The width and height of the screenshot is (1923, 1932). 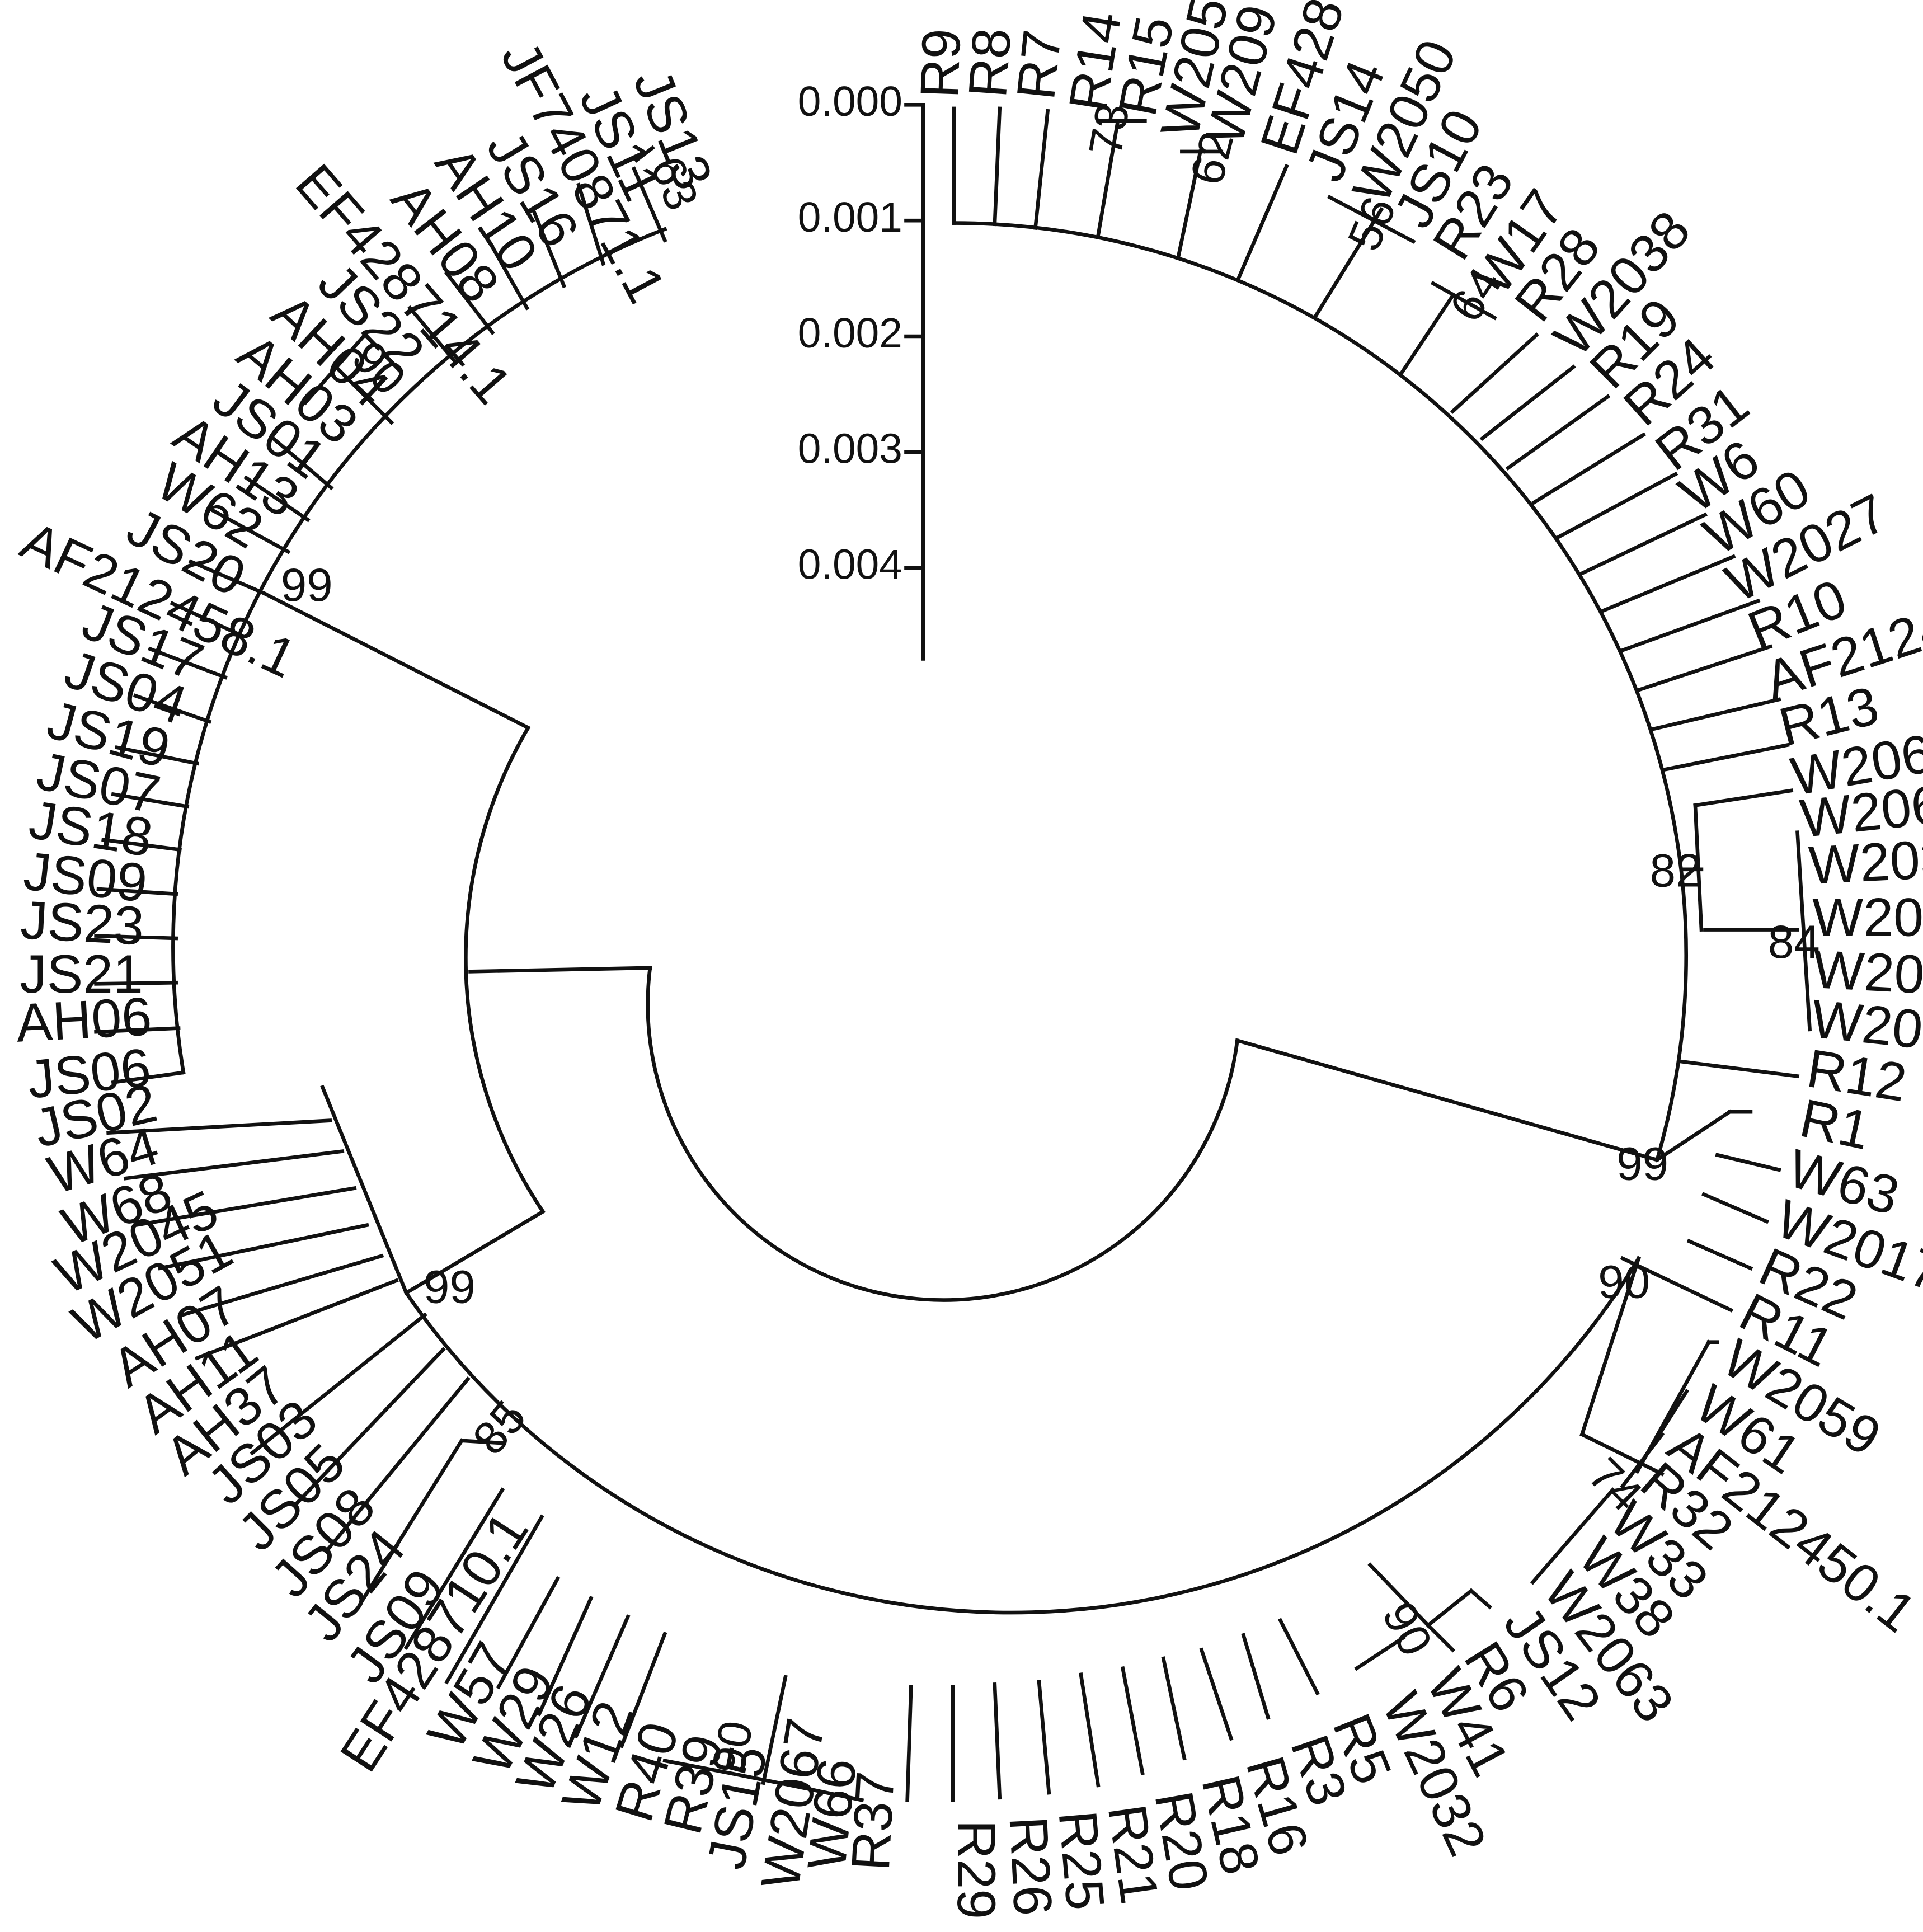 I want to click on leaf-label: R7, so click(x=1039, y=64).